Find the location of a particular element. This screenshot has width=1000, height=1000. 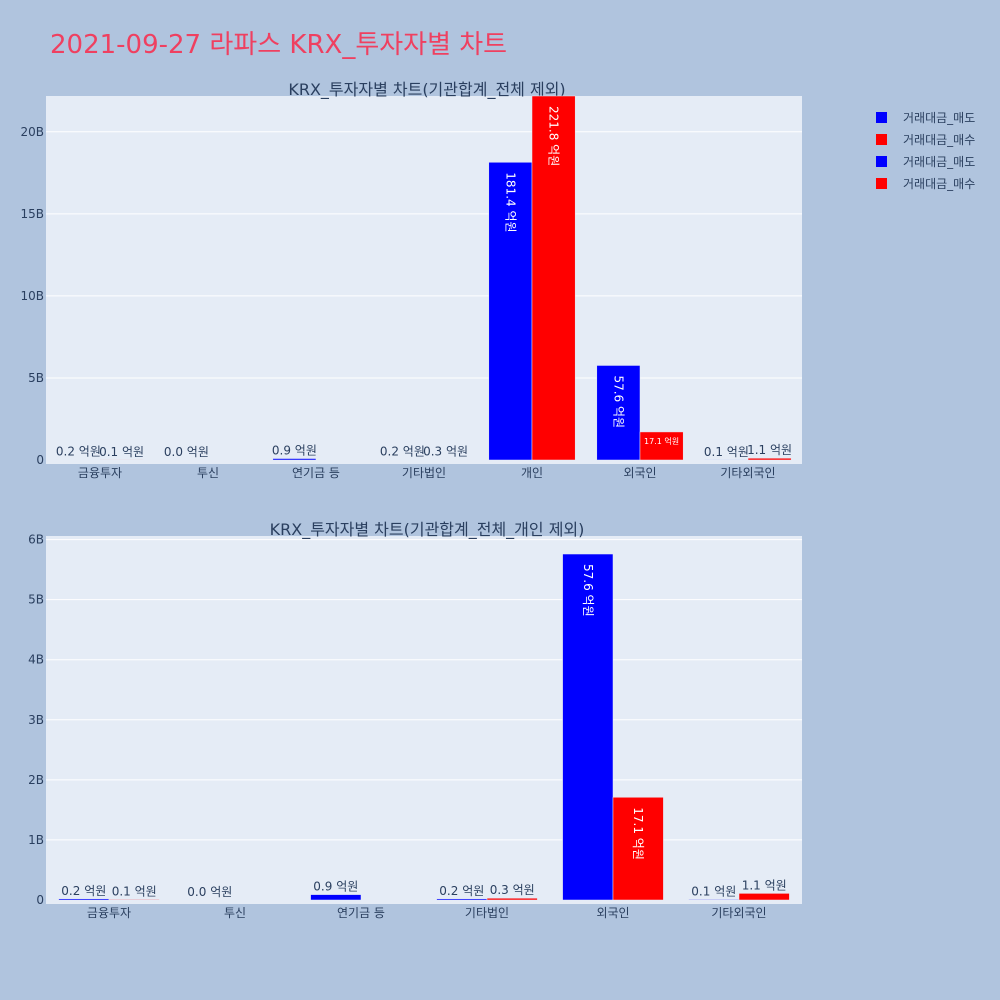

y-tick-label: 2B is located at coordinates (36, 780).